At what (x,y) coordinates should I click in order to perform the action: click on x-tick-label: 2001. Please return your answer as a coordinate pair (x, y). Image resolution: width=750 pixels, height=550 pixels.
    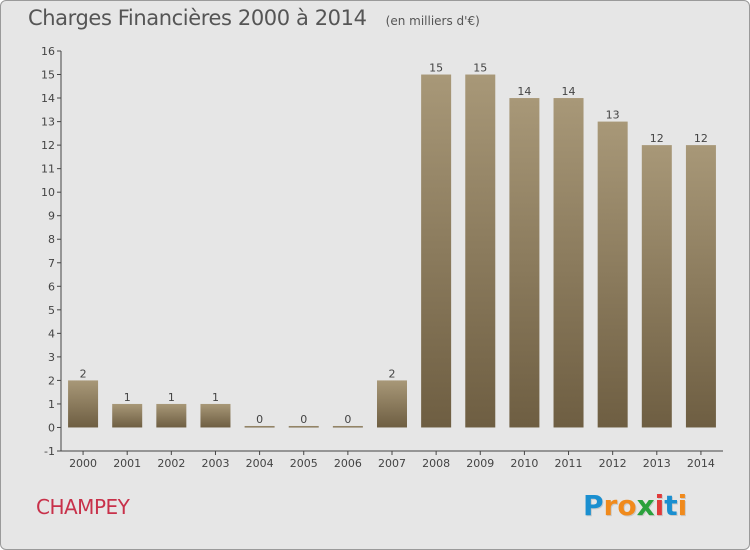
    Looking at the image, I should click on (127, 463).